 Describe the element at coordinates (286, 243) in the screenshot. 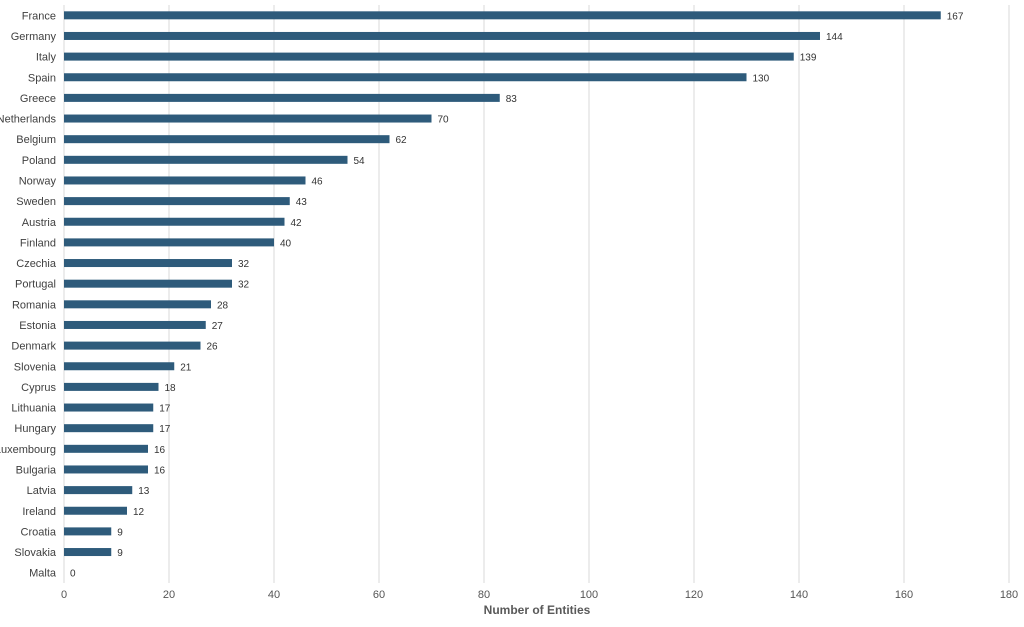

I see `data-label: 40` at that location.